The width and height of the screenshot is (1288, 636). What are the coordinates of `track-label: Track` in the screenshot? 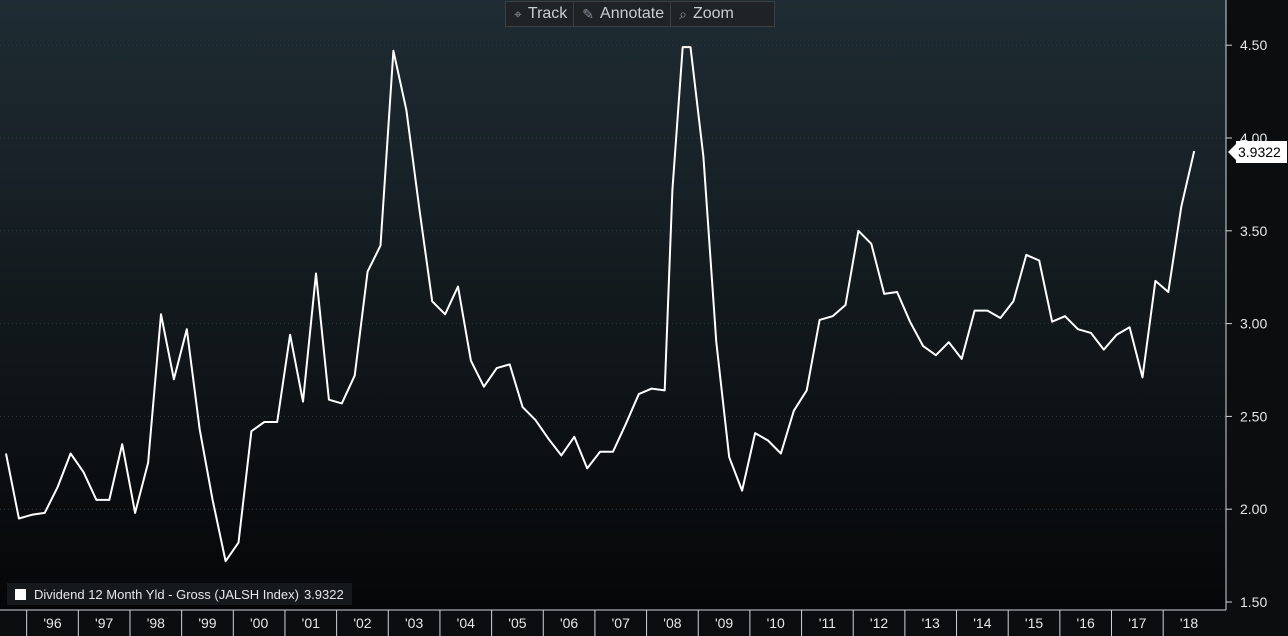 It's located at (547, 13).